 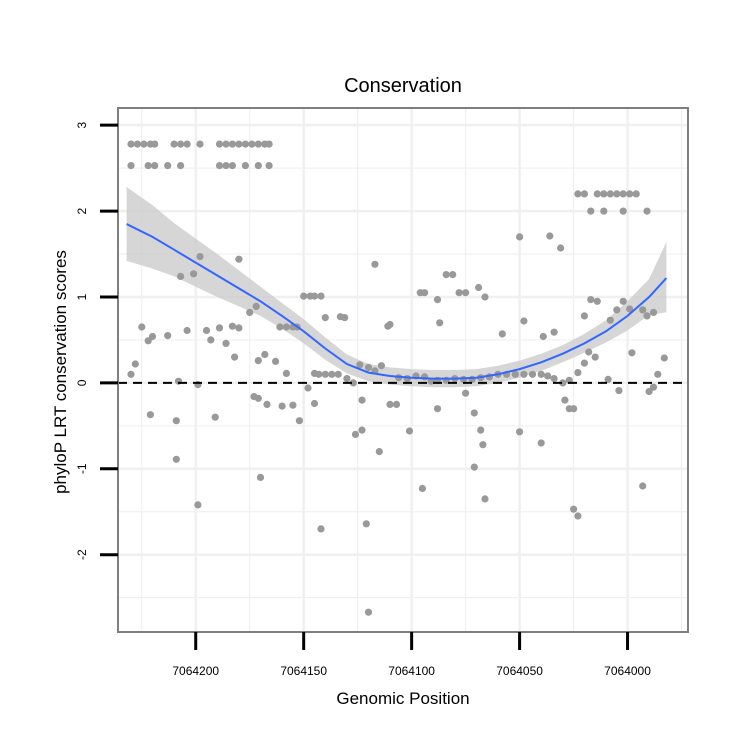 I want to click on x-tick-label: 7064150, so click(x=303, y=671).